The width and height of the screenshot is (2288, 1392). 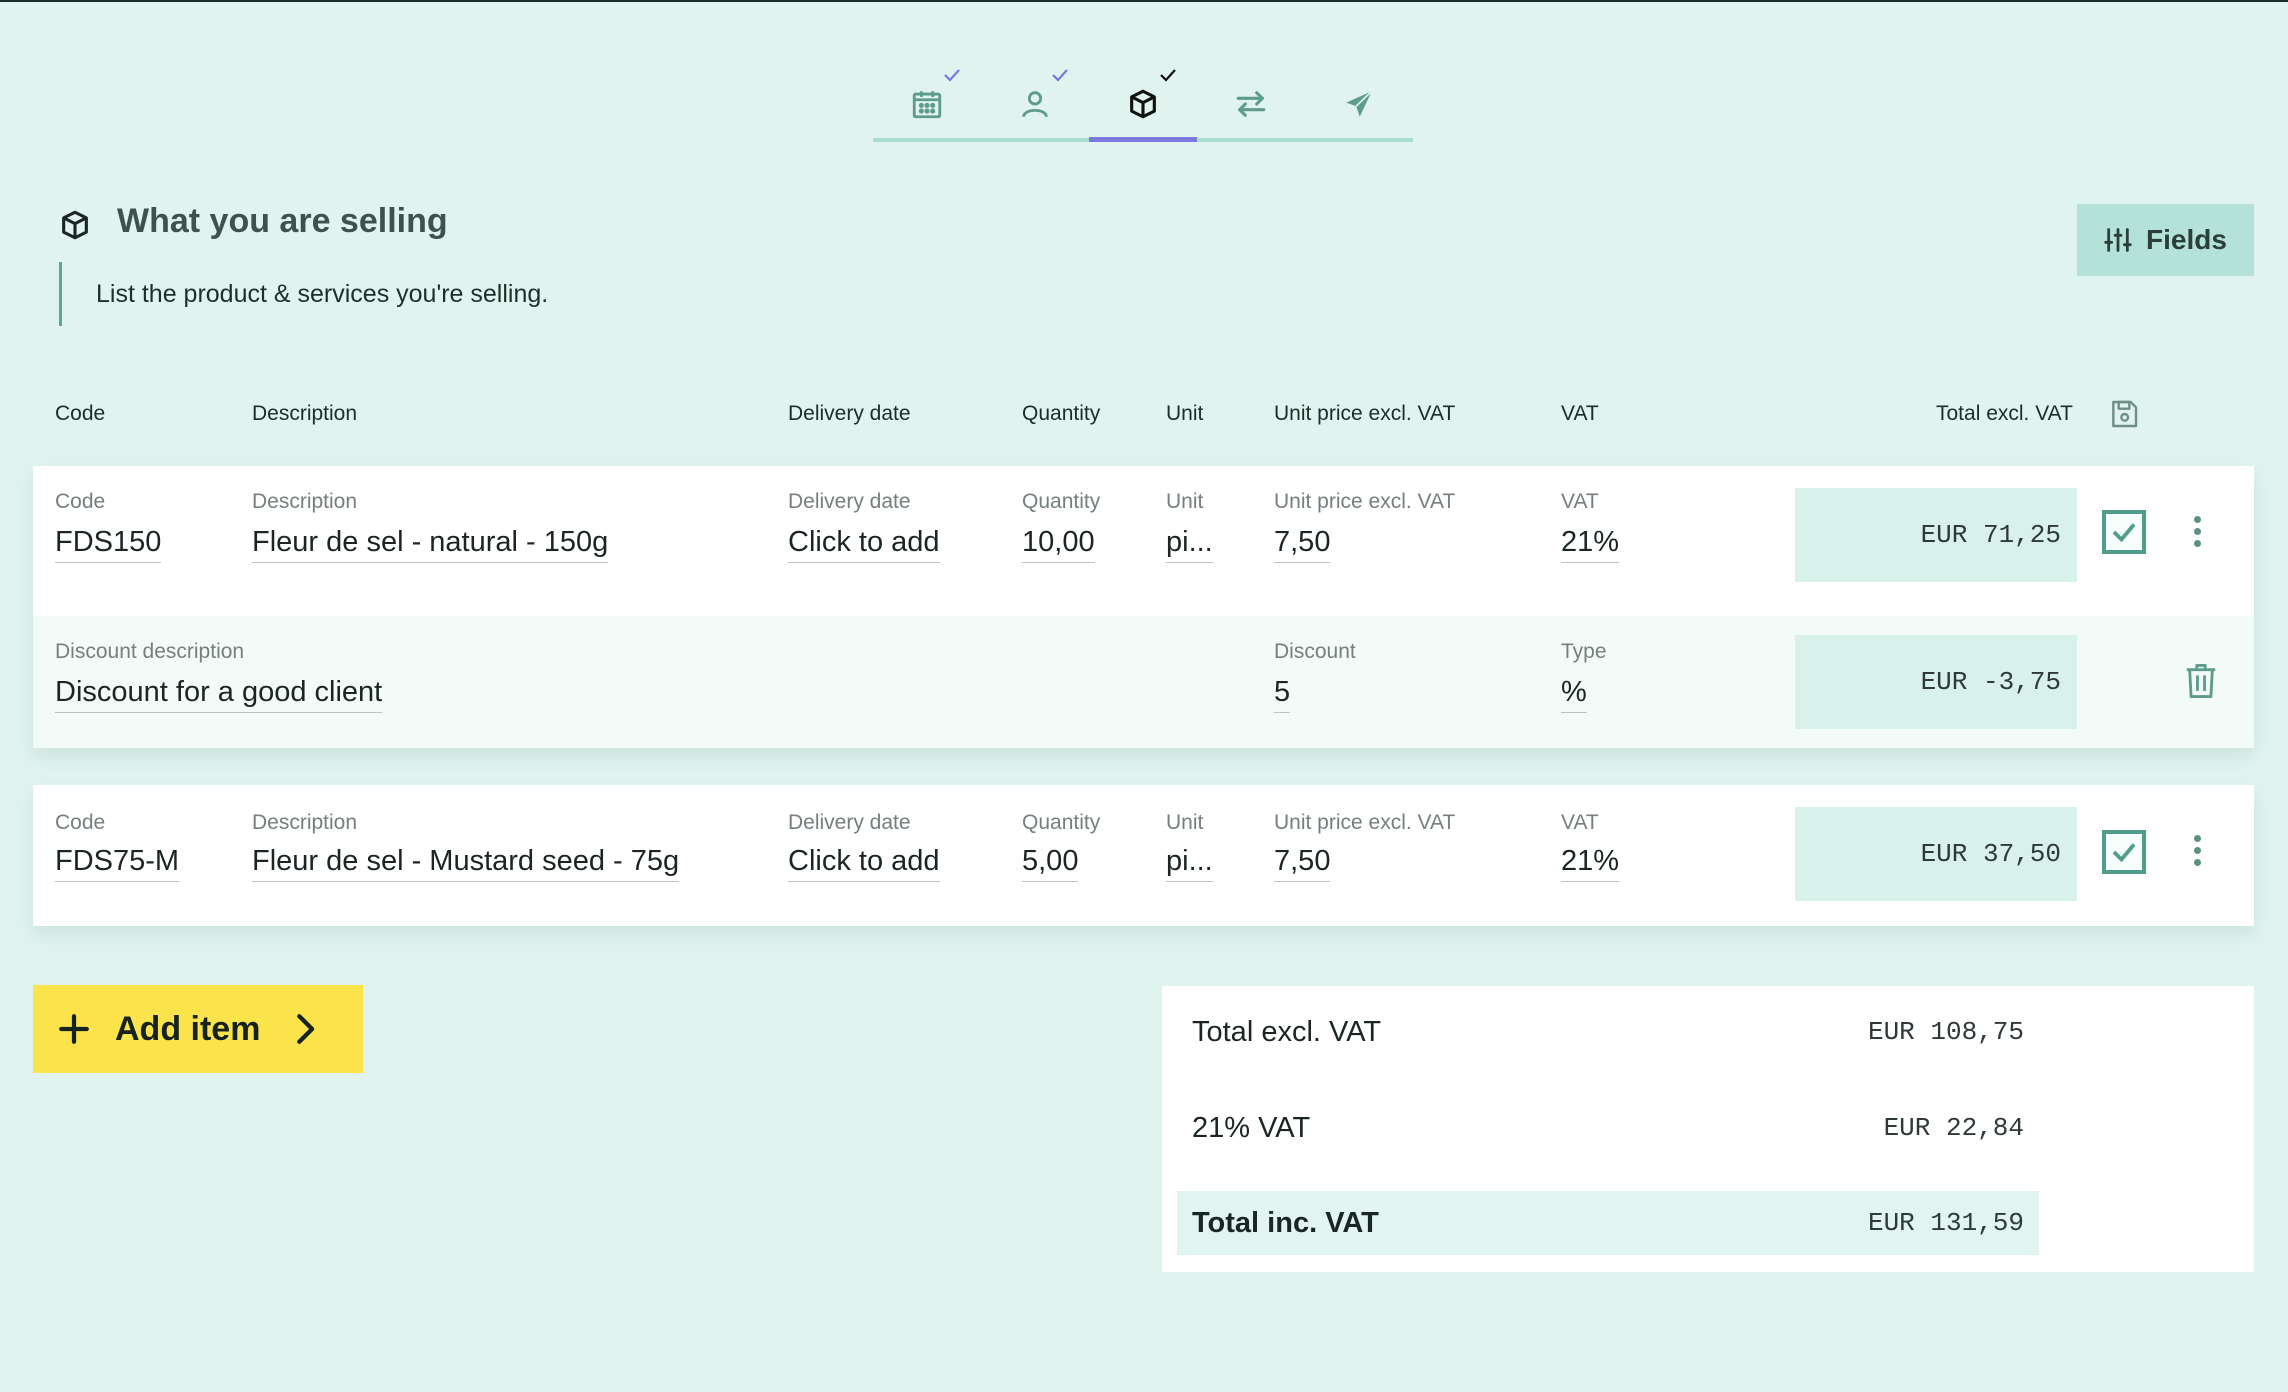 I want to click on vat-label: 21% VAT, so click(x=1251, y=1127).